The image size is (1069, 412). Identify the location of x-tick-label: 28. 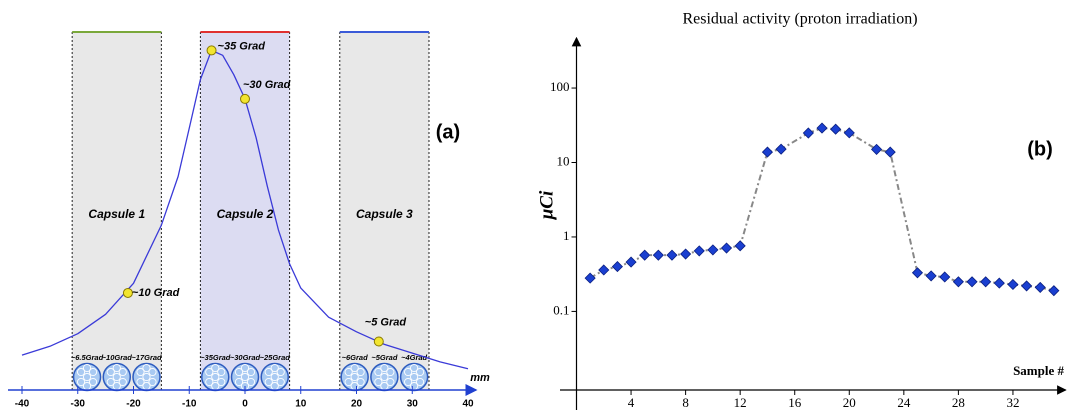
(958, 402).